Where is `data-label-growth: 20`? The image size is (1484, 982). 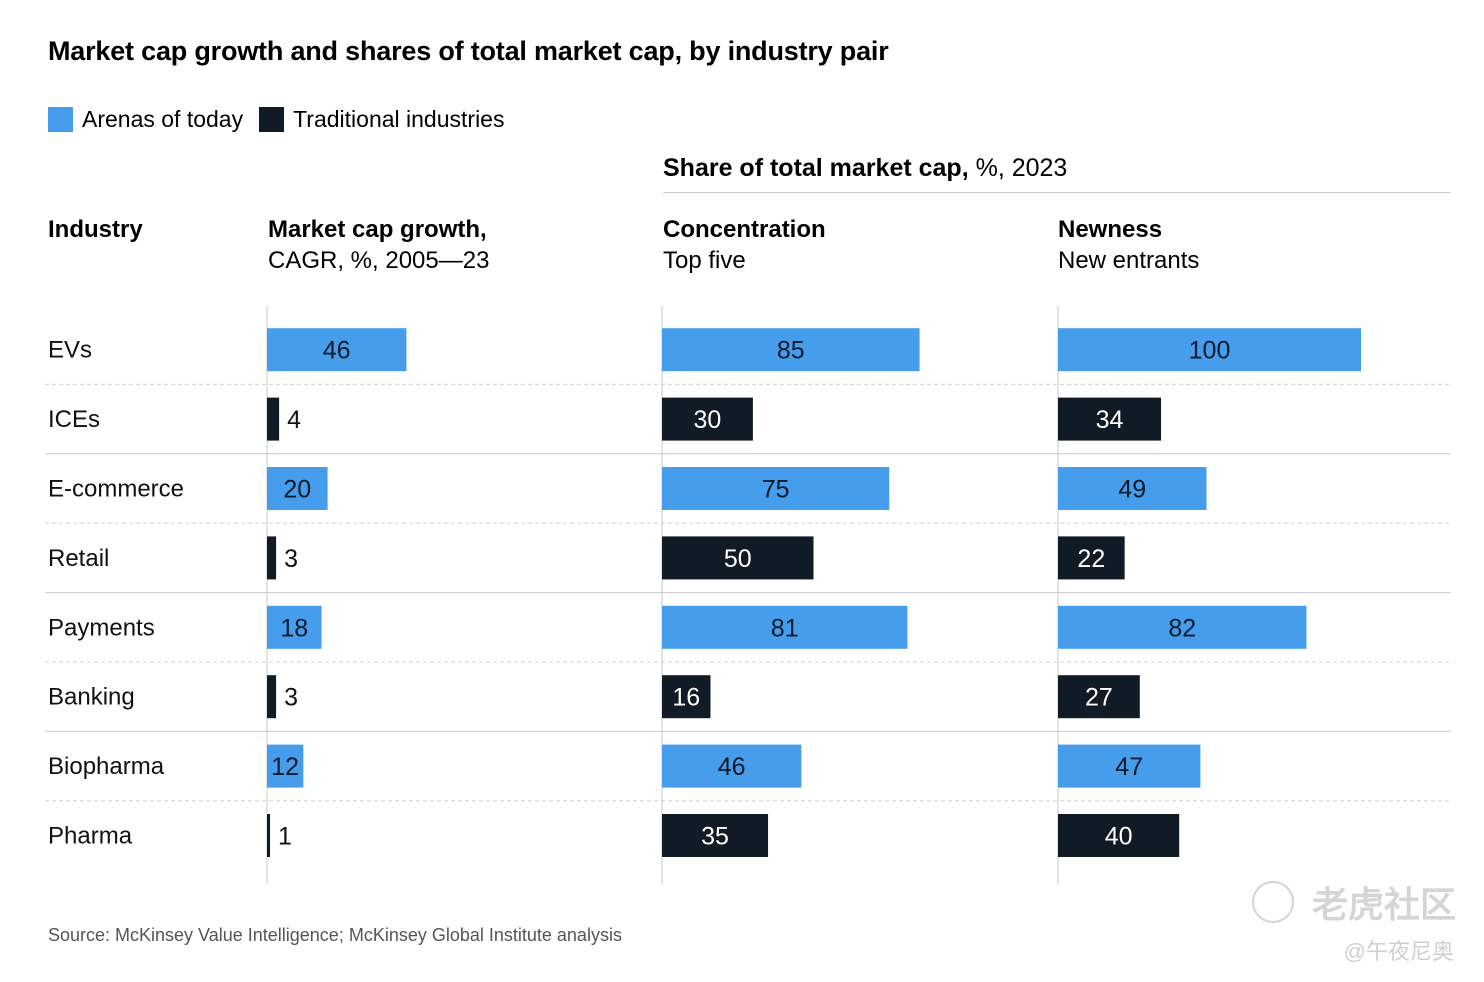 data-label-growth: 20 is located at coordinates (297, 490).